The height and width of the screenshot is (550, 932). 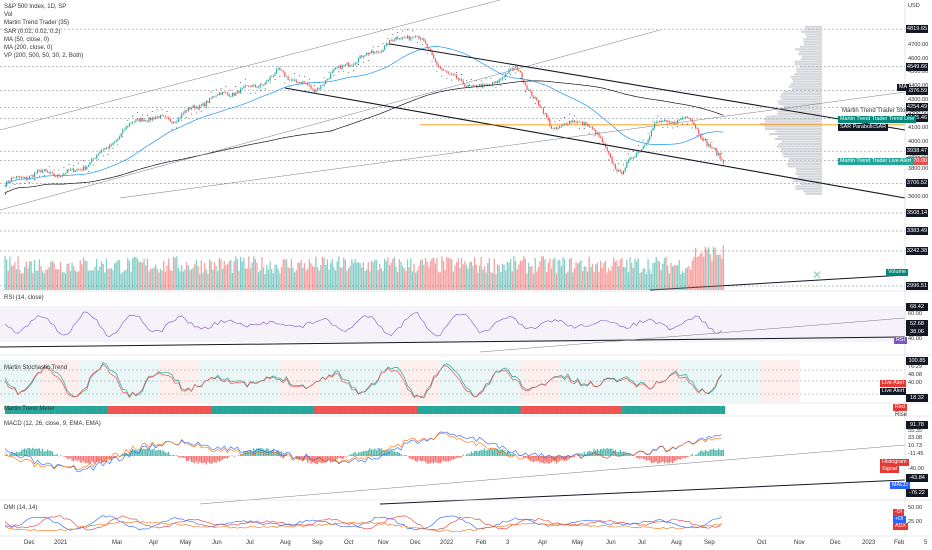 What do you see at coordinates (926, 543) in the screenshot?
I see `time-axis-label: 5` at bounding box center [926, 543].